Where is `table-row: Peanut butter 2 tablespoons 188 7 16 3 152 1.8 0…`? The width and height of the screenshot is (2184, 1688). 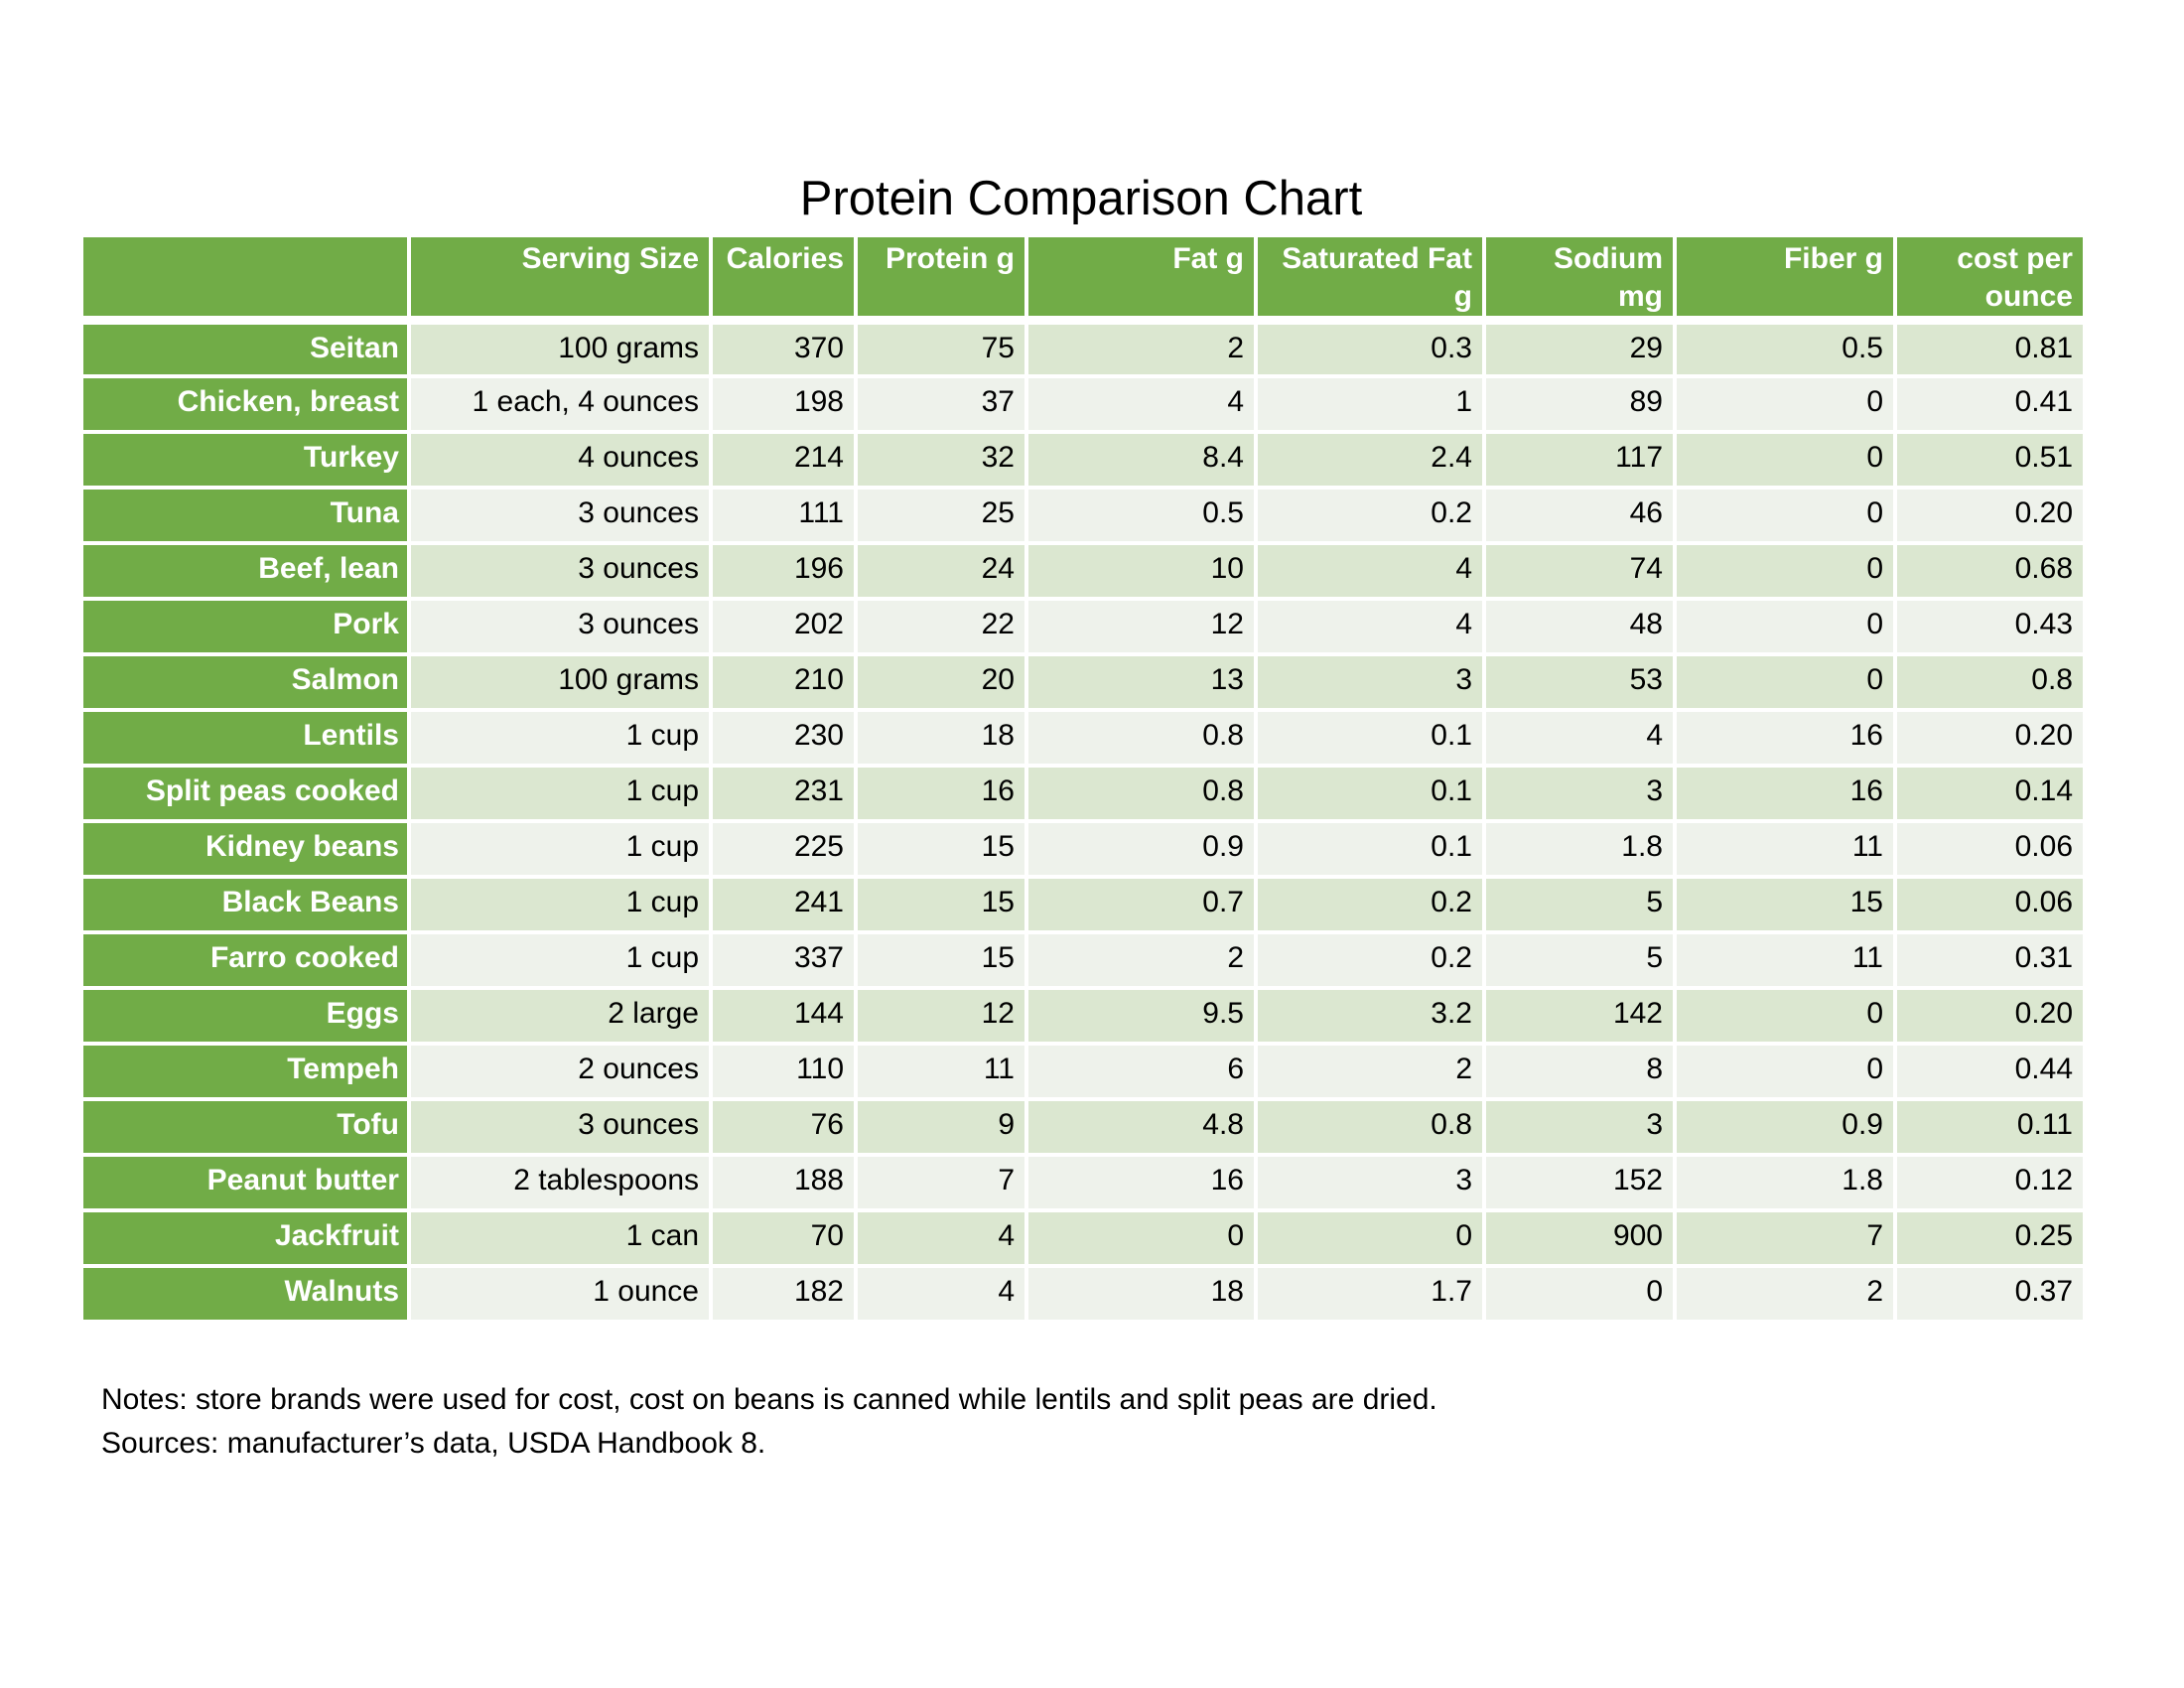
table-row: Peanut butter 2 tablespoons 188 7 16 3 152 1.8 0… is located at coordinates (1083, 1182).